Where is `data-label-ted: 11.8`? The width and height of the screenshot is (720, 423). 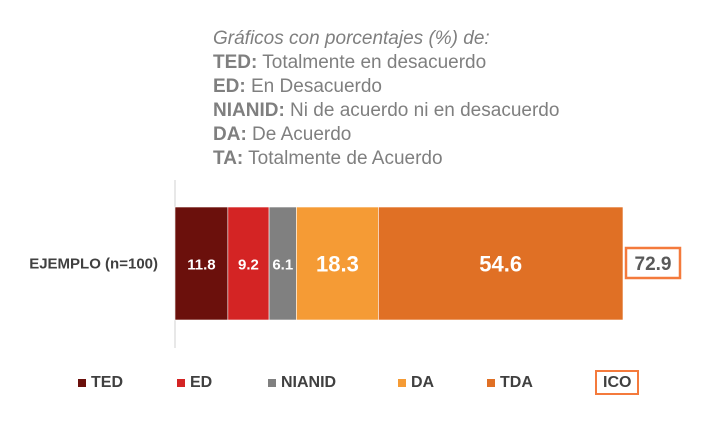 data-label-ted: 11.8 is located at coordinates (201, 265).